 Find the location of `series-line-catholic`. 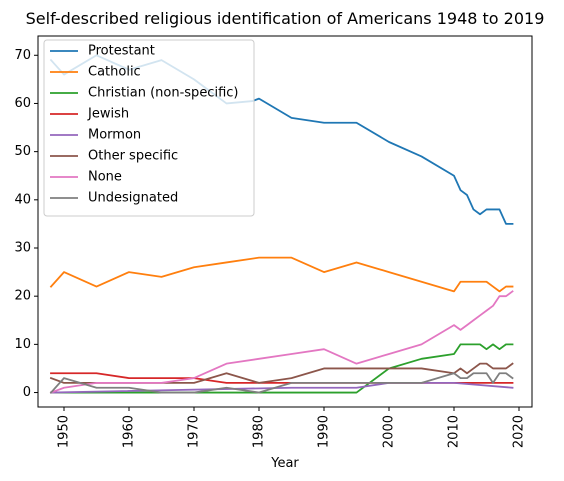

series-line-catholic is located at coordinates (281, 274).